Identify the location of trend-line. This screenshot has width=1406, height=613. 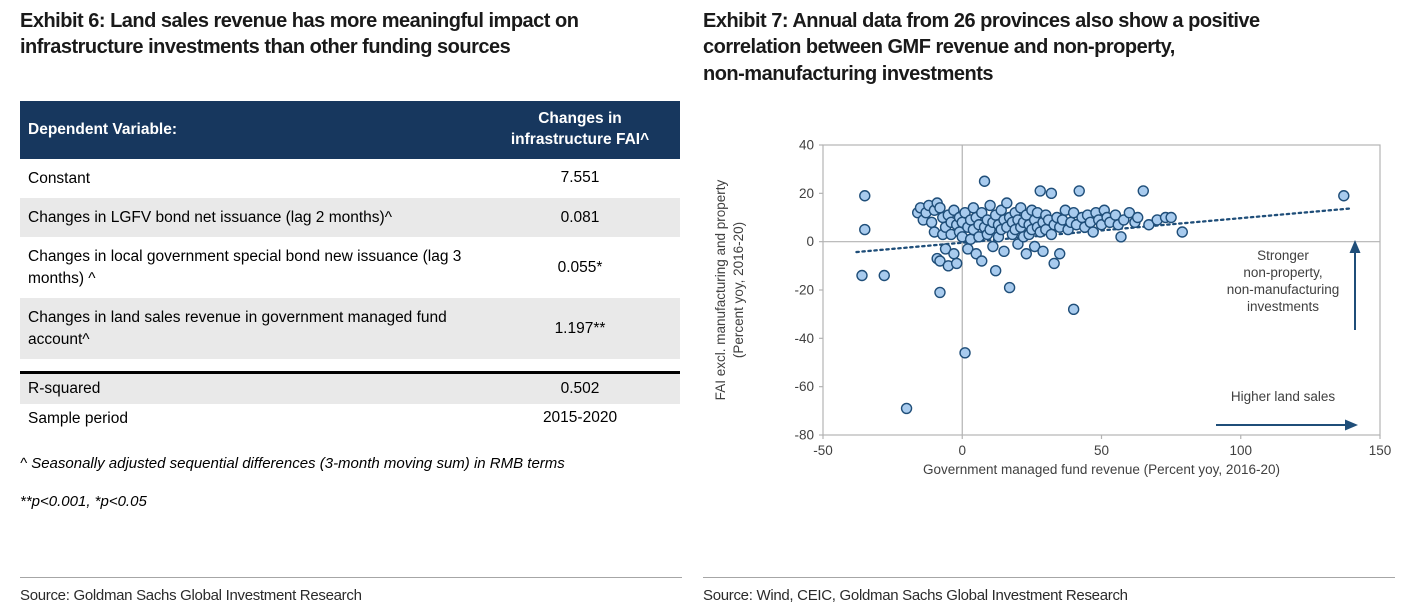
(1104, 230).